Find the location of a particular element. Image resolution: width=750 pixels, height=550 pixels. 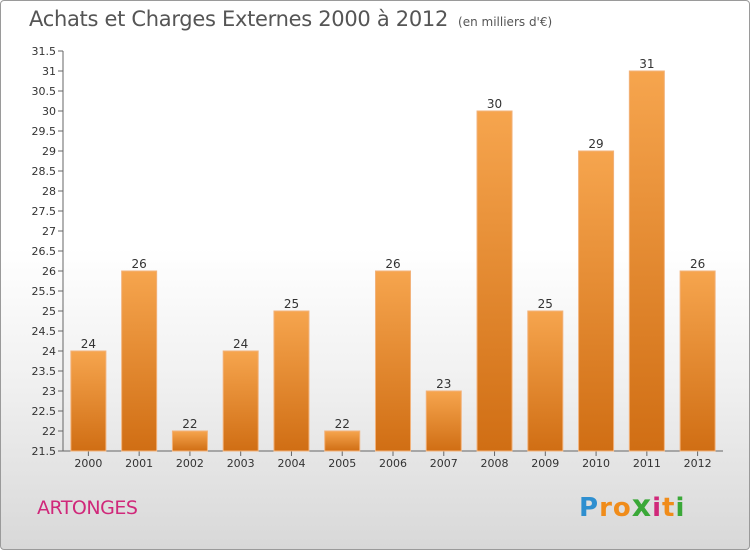

bar-2004 is located at coordinates (291, 381).